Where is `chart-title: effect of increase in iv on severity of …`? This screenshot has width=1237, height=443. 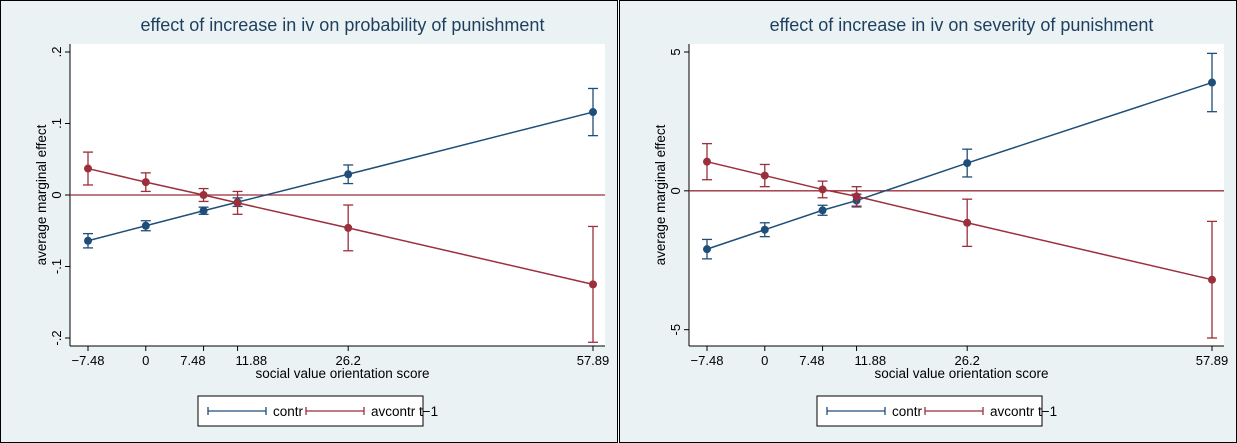 chart-title: effect of increase in iv on severity of … is located at coordinates (962, 25).